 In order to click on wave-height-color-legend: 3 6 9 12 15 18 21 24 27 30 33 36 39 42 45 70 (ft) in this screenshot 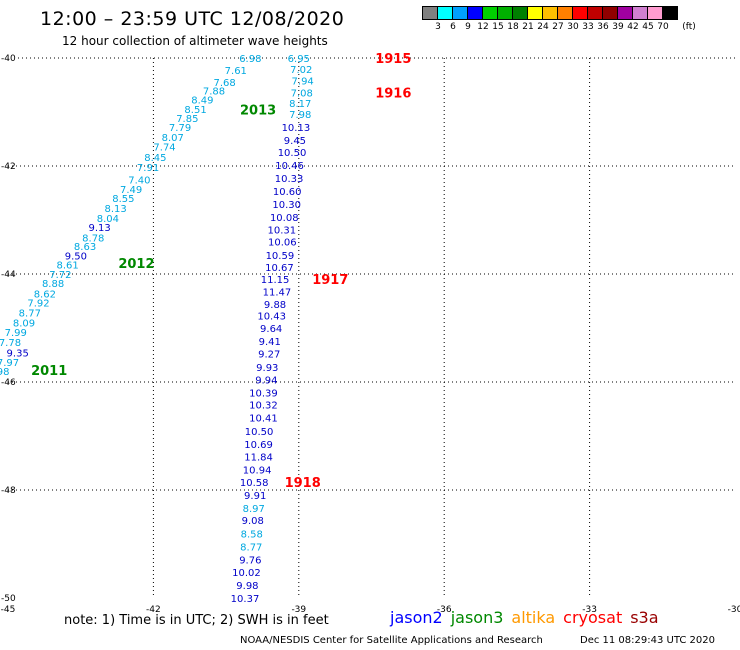, I will do `click(559, 21)`.